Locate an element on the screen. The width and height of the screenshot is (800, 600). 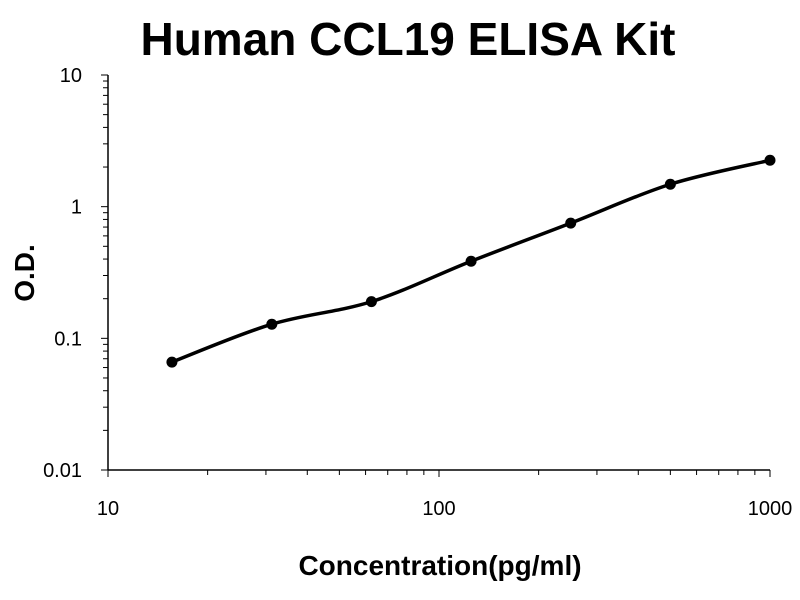
x-tick-labels: 10 100 1000 is located at coordinates (444, 509).